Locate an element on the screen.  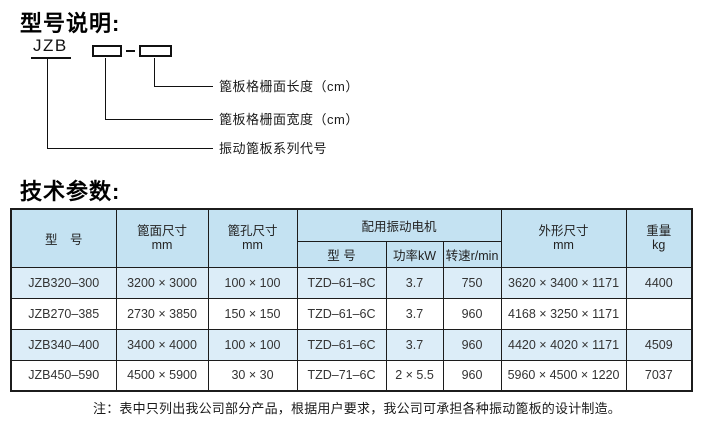
header-hole-size: 篦孔尺寸 mm is located at coordinates (252, 238).